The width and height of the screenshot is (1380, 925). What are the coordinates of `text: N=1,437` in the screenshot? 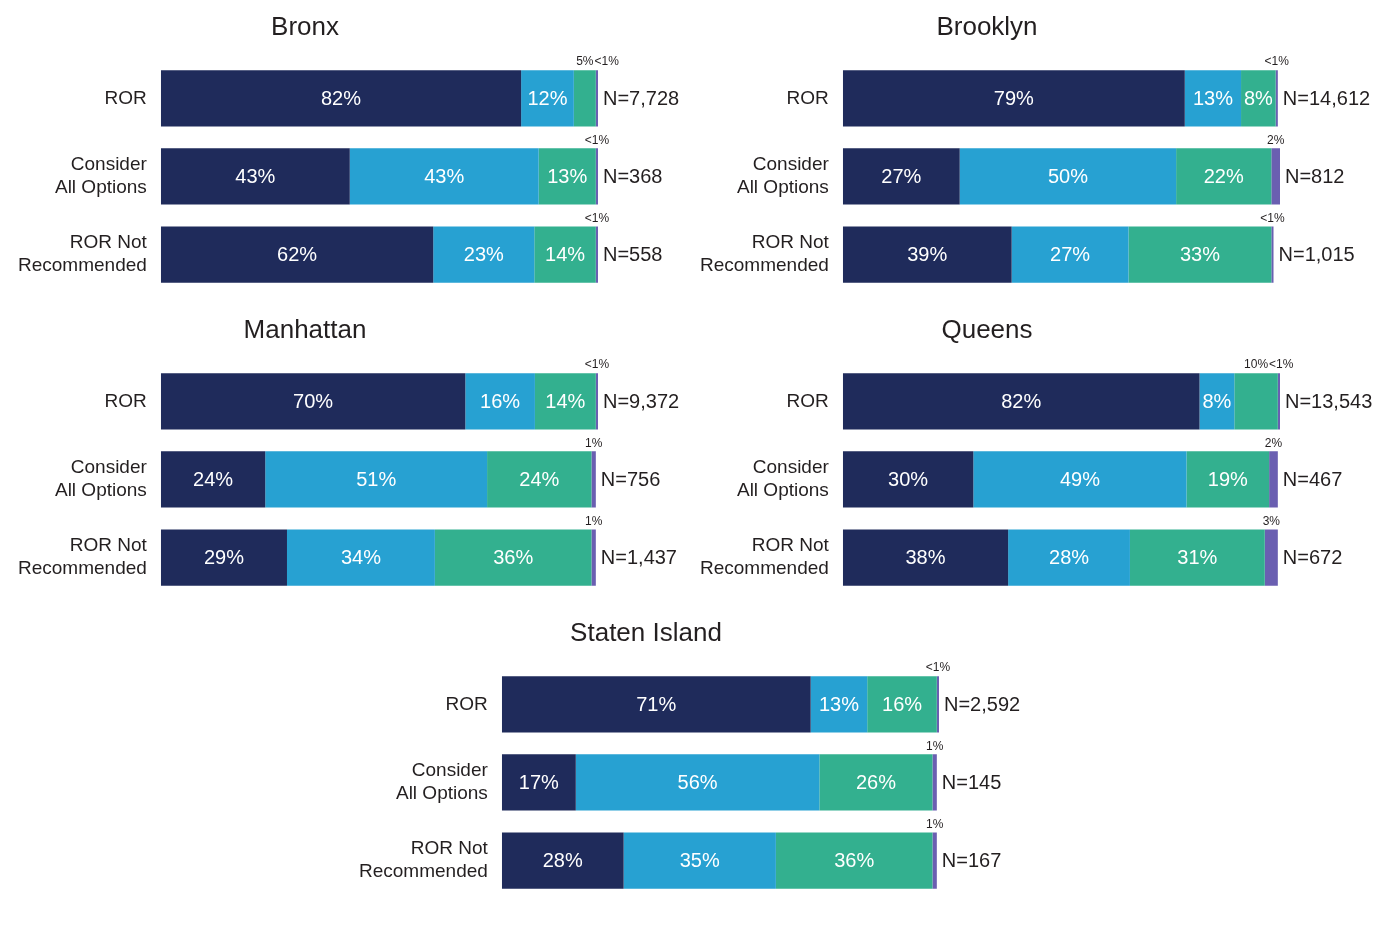 It's located at (638, 557).